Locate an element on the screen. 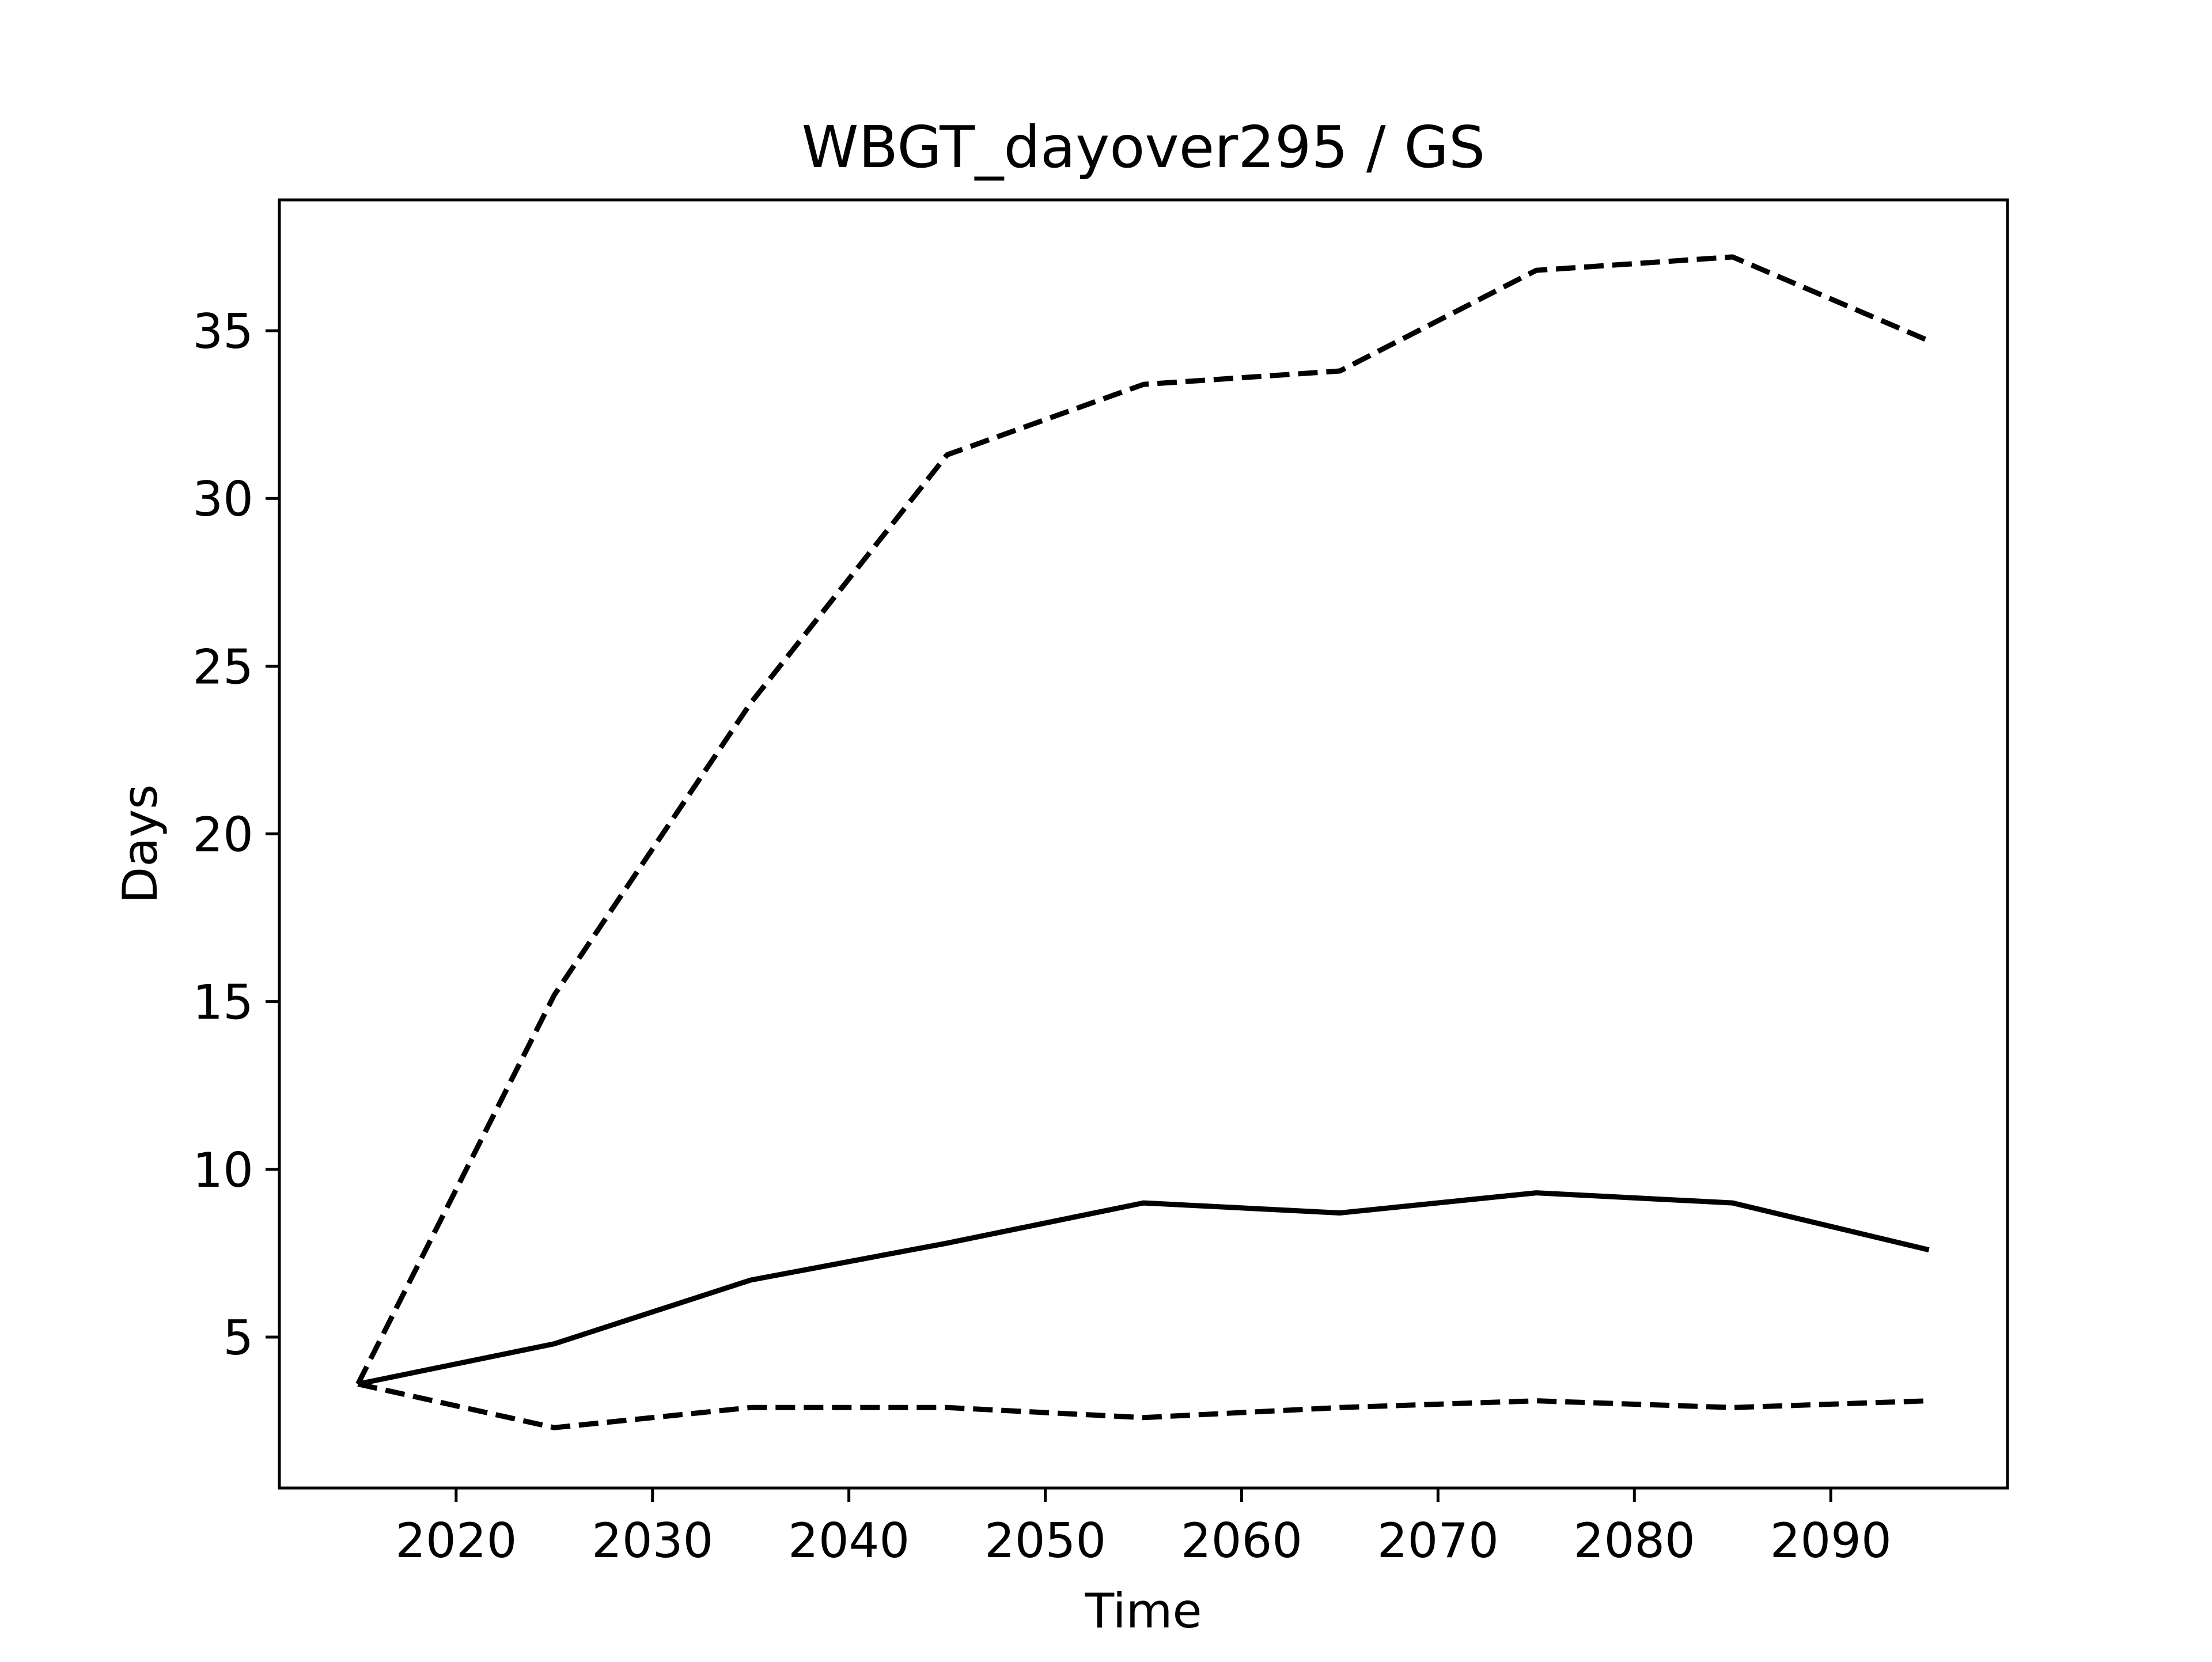 The height and width of the screenshot is (1662, 2212). y-tick-label: 35 is located at coordinates (222, 332).